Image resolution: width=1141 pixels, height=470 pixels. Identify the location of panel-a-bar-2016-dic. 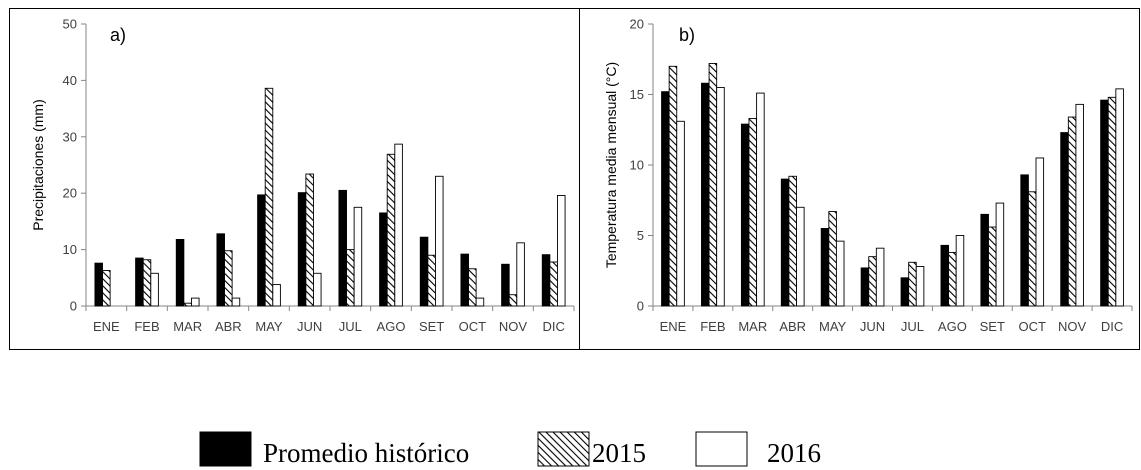
(561, 251).